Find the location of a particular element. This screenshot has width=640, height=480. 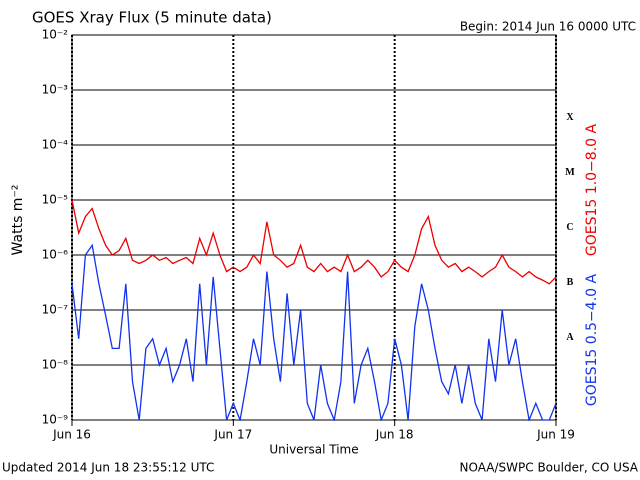

flare-class-label: X is located at coordinates (570, 117).